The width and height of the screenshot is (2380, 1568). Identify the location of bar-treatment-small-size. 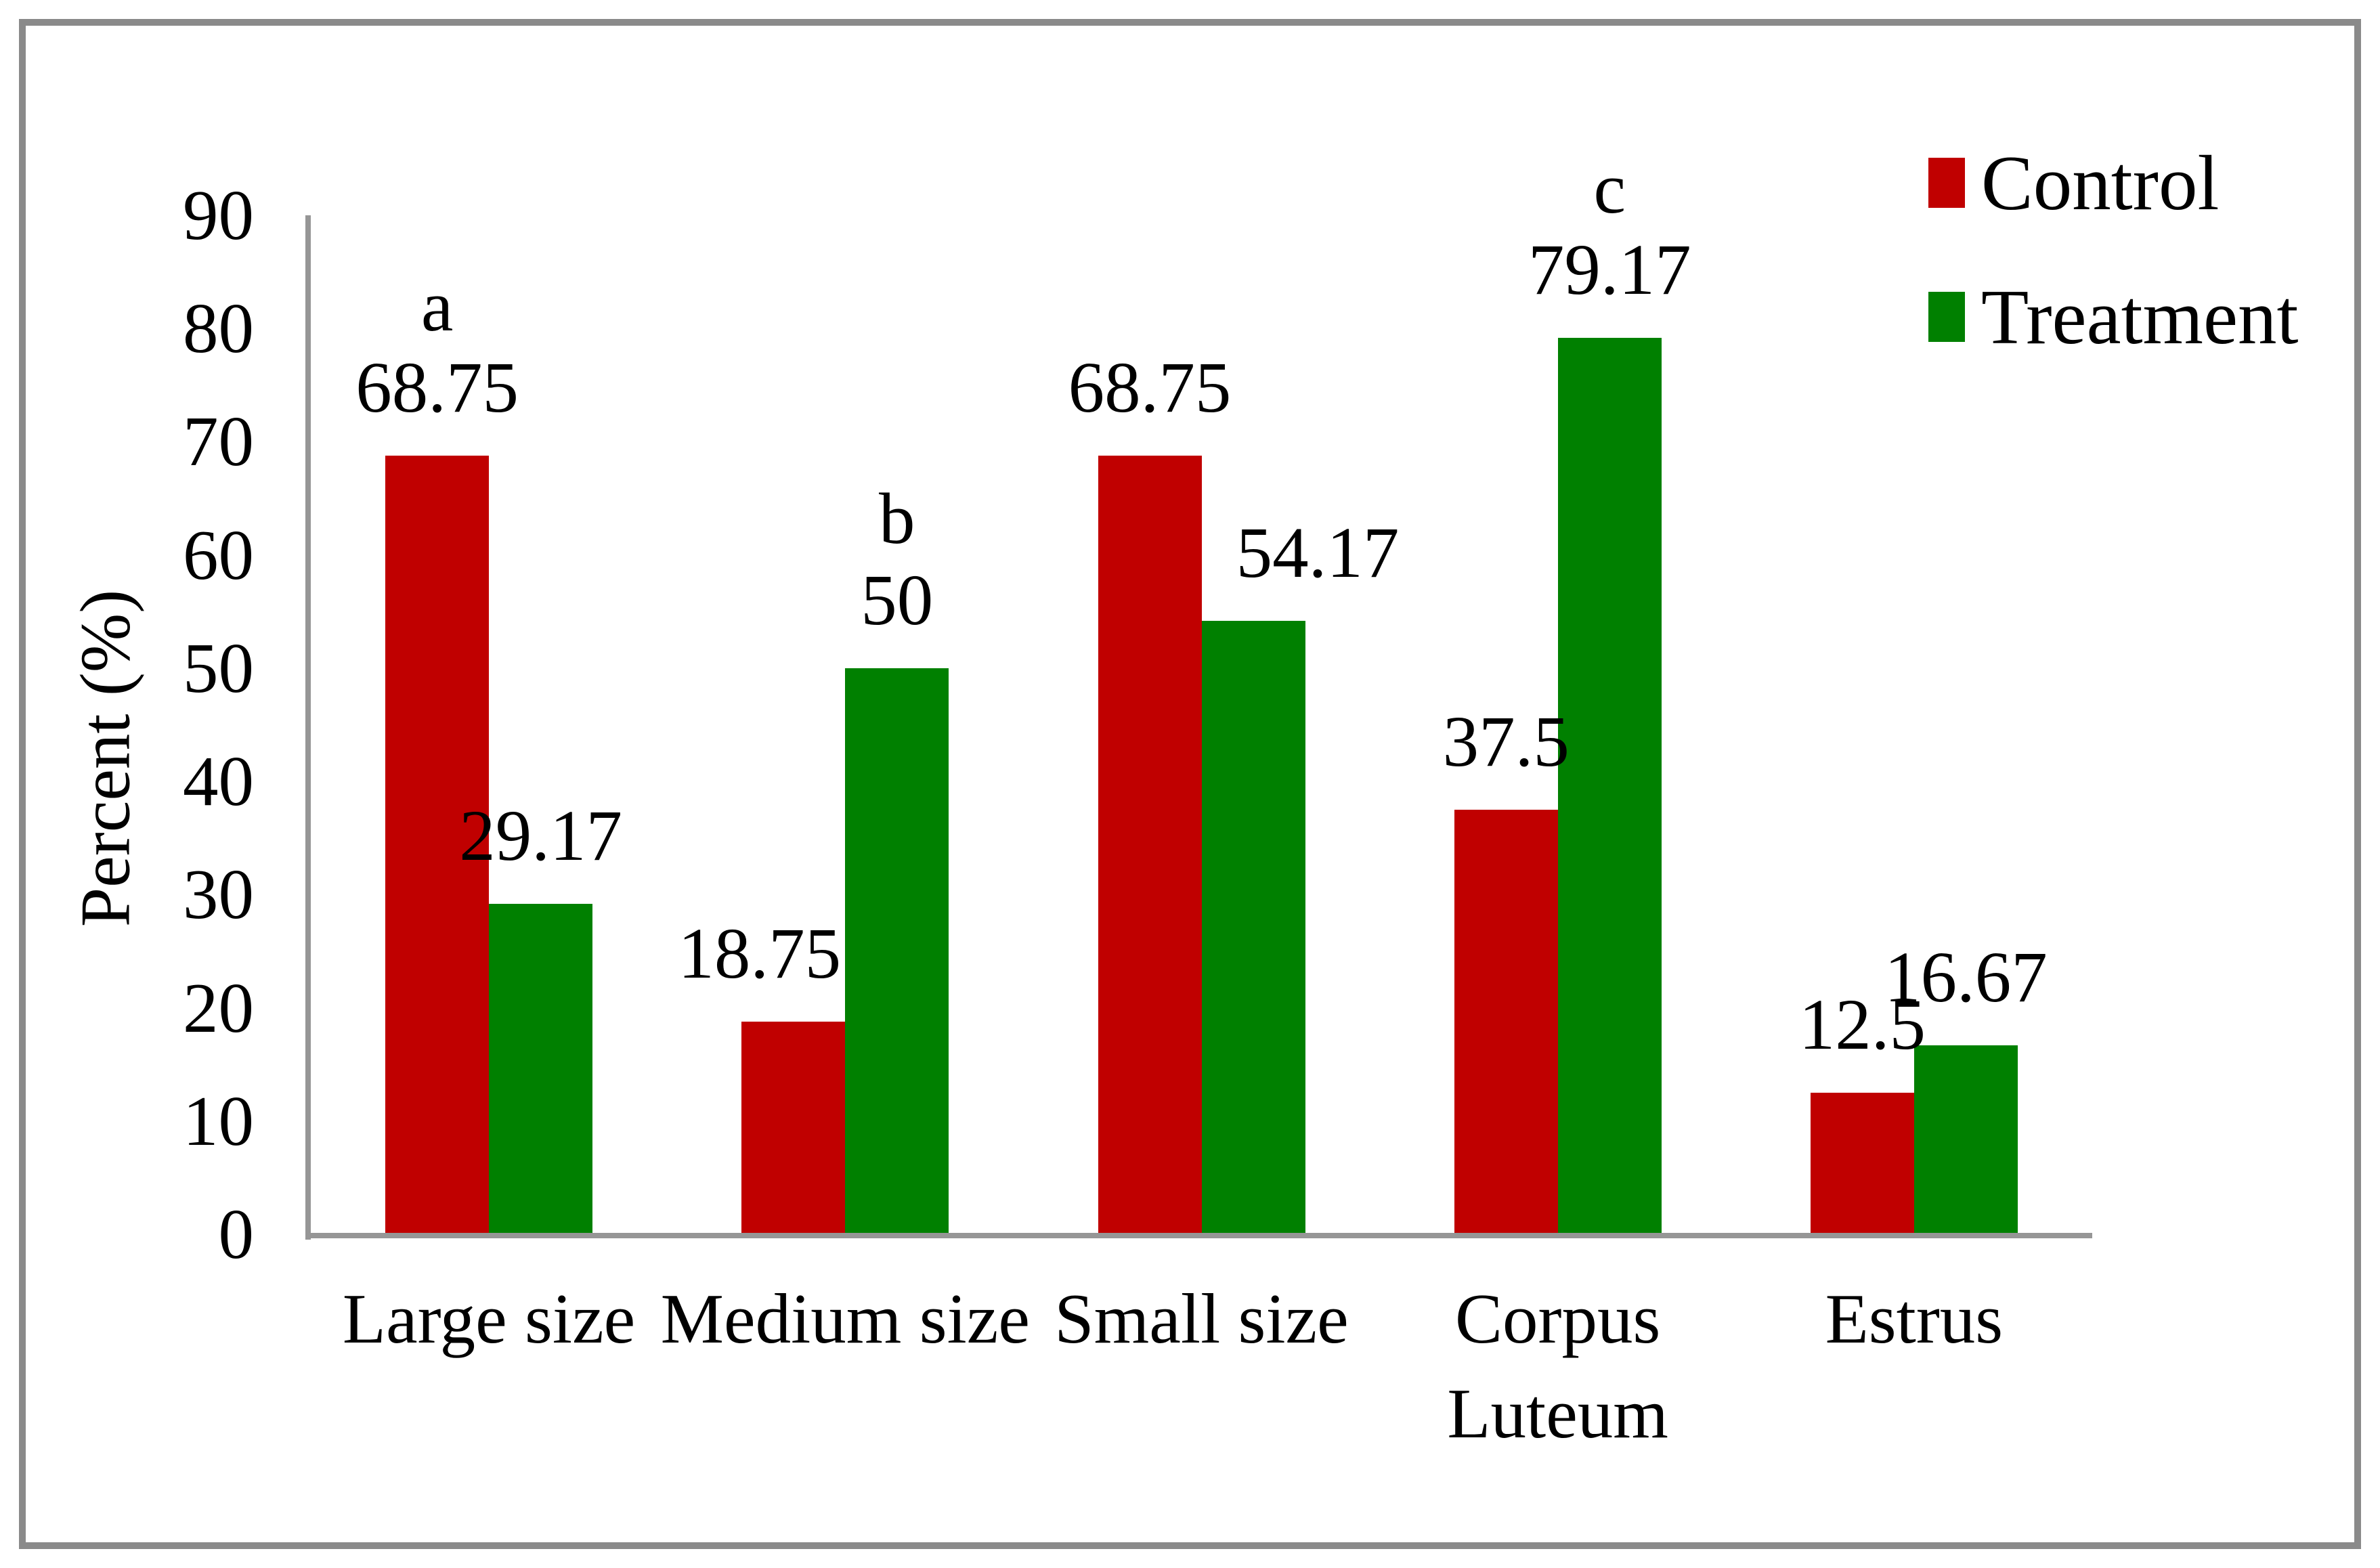
(1253, 927).